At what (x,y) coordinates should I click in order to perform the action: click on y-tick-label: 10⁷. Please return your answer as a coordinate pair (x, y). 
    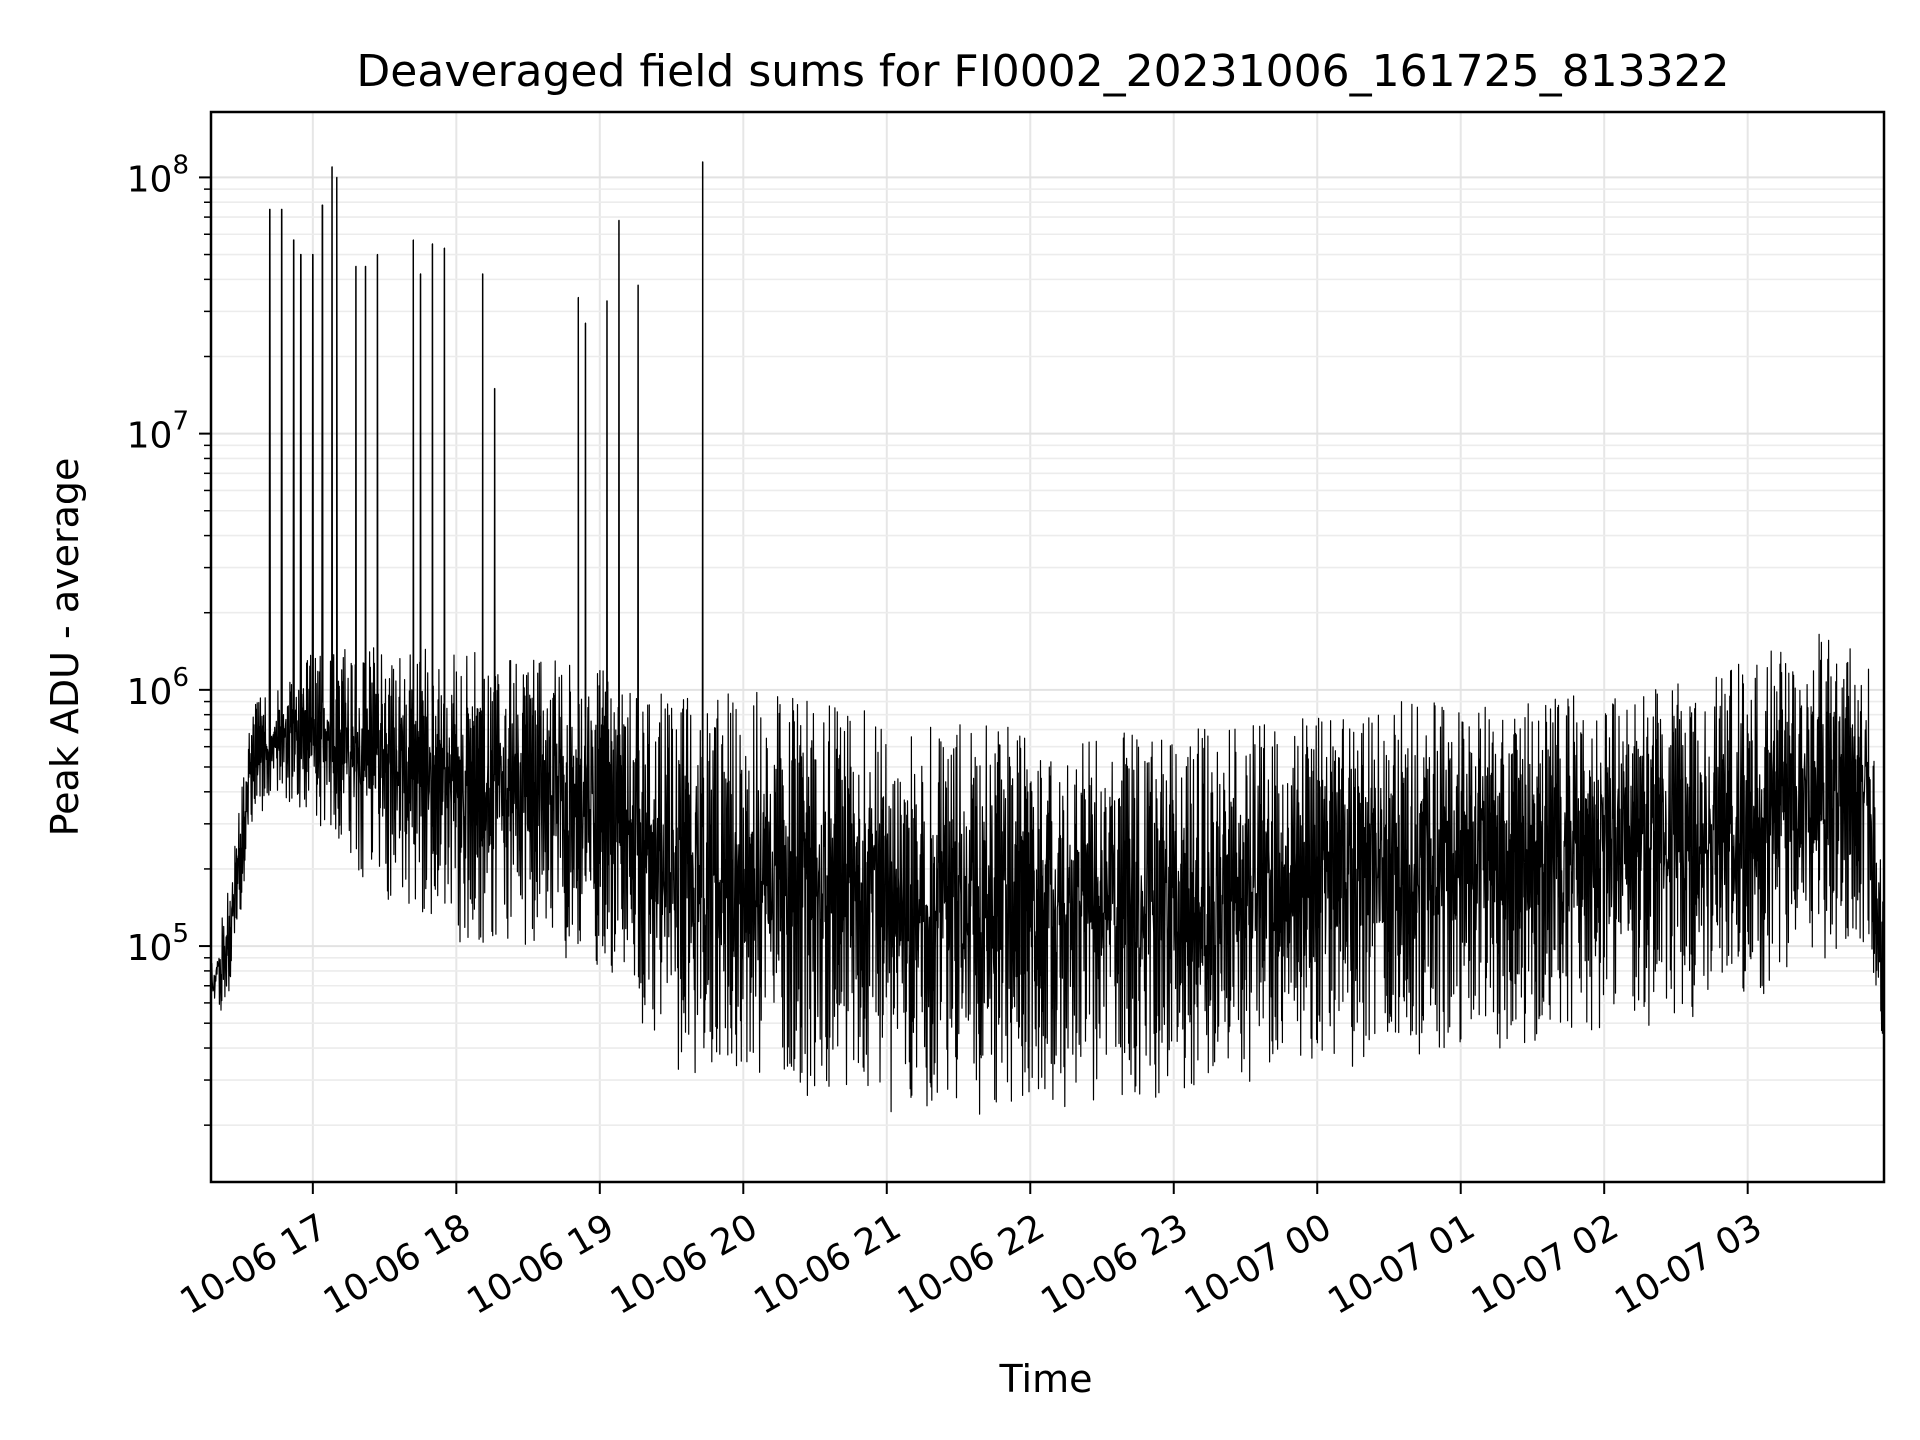
    Looking at the image, I should click on (158, 432).